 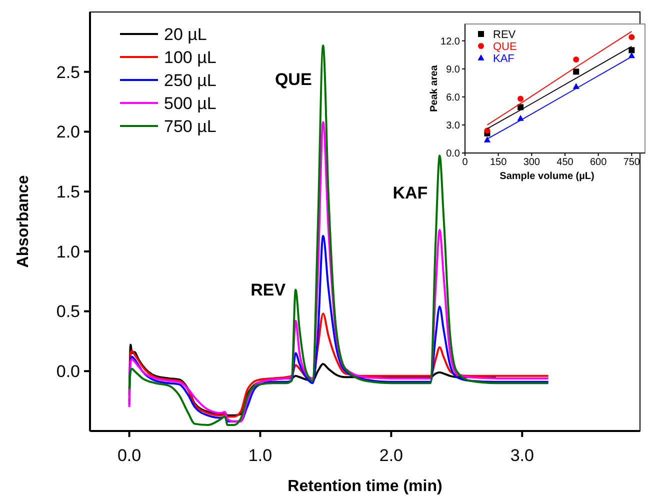 I want to click on legend-label: 500 µL, so click(x=190, y=103).